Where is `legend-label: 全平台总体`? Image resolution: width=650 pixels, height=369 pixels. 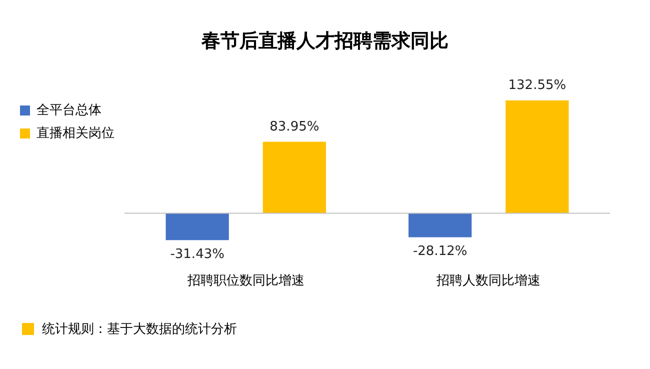 legend-label: 全平台总体 is located at coordinates (69, 110).